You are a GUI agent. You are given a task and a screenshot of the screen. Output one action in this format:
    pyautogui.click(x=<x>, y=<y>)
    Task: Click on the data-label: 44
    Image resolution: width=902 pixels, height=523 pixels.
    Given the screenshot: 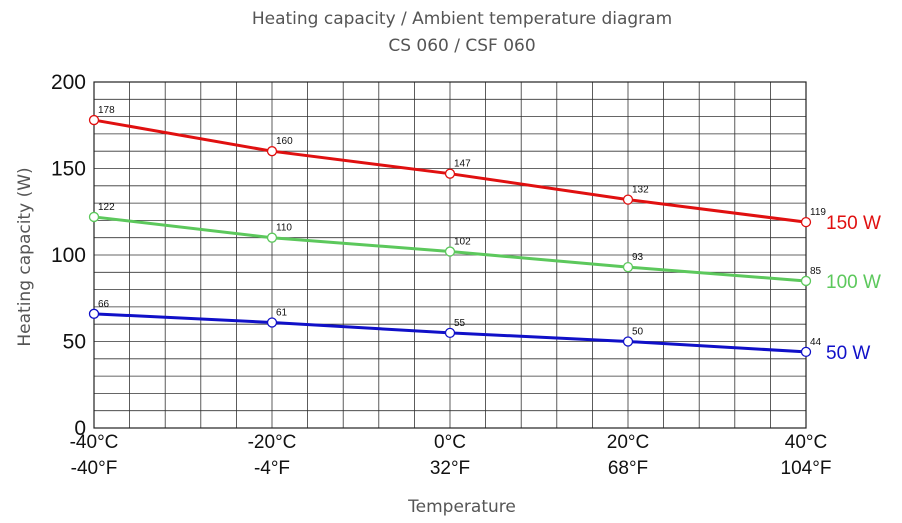 What is the action you would take?
    pyautogui.click(x=816, y=342)
    